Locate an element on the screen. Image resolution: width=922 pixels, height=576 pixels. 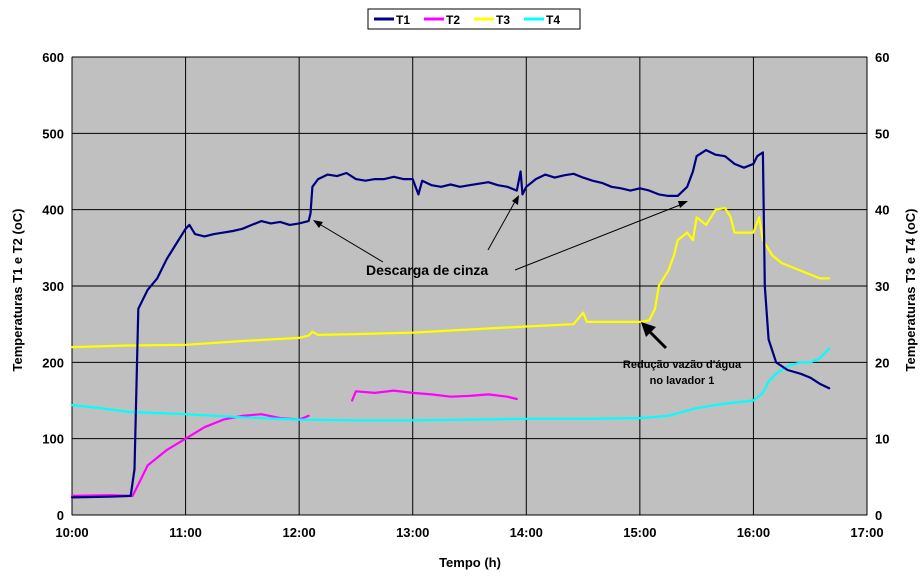
annotation-descarga: Descarga de cinza is located at coordinates (500, 236).